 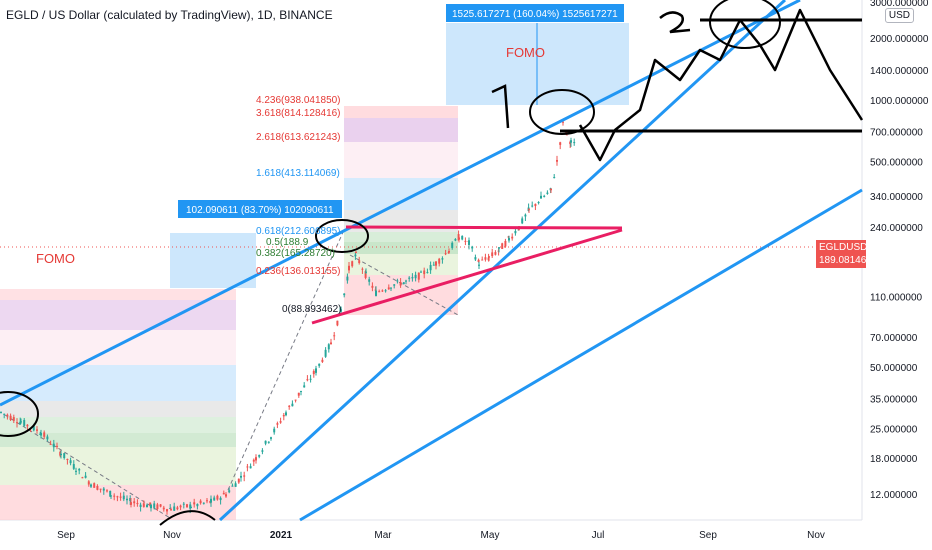 I want to click on price-tick-label: 240.000000, so click(x=896, y=228).